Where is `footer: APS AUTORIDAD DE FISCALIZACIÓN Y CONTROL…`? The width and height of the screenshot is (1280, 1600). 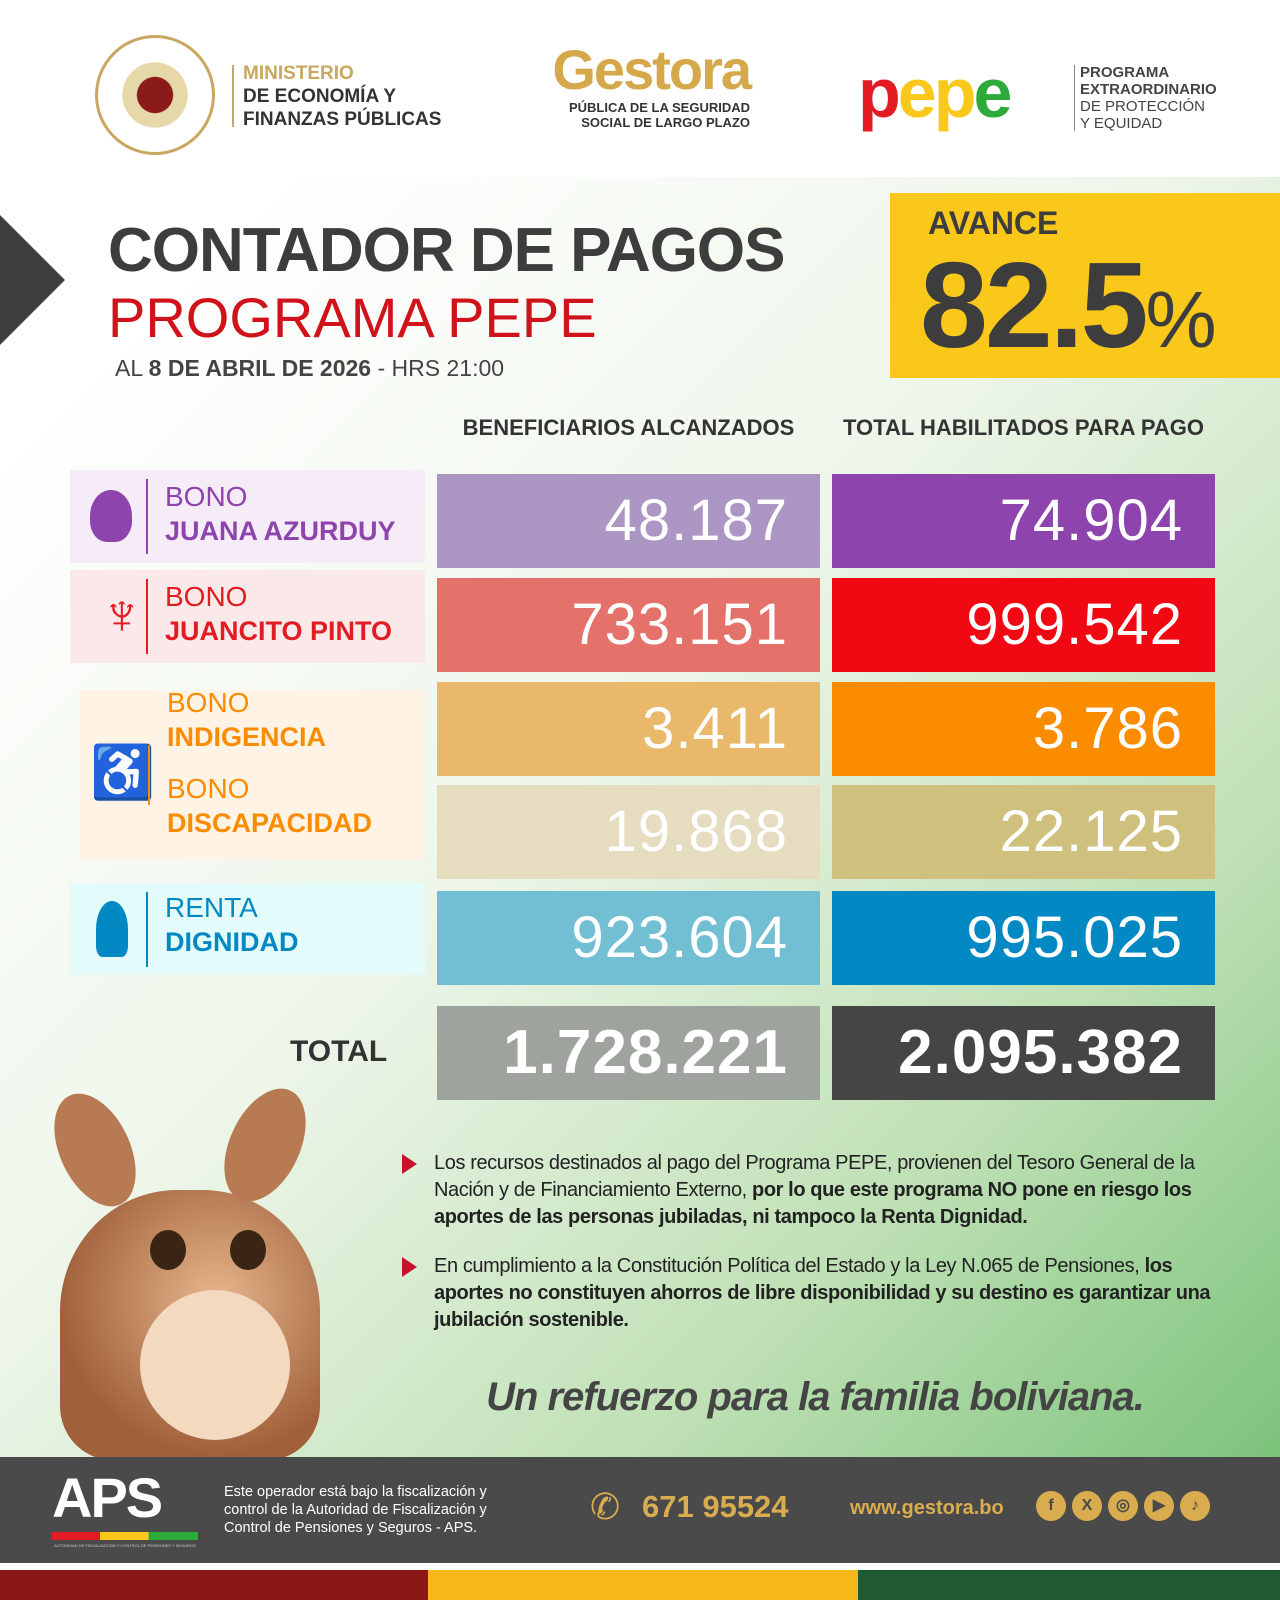 footer: APS AUTORIDAD DE FISCALIZACIÓN Y CONTROL… is located at coordinates (640, 1510).